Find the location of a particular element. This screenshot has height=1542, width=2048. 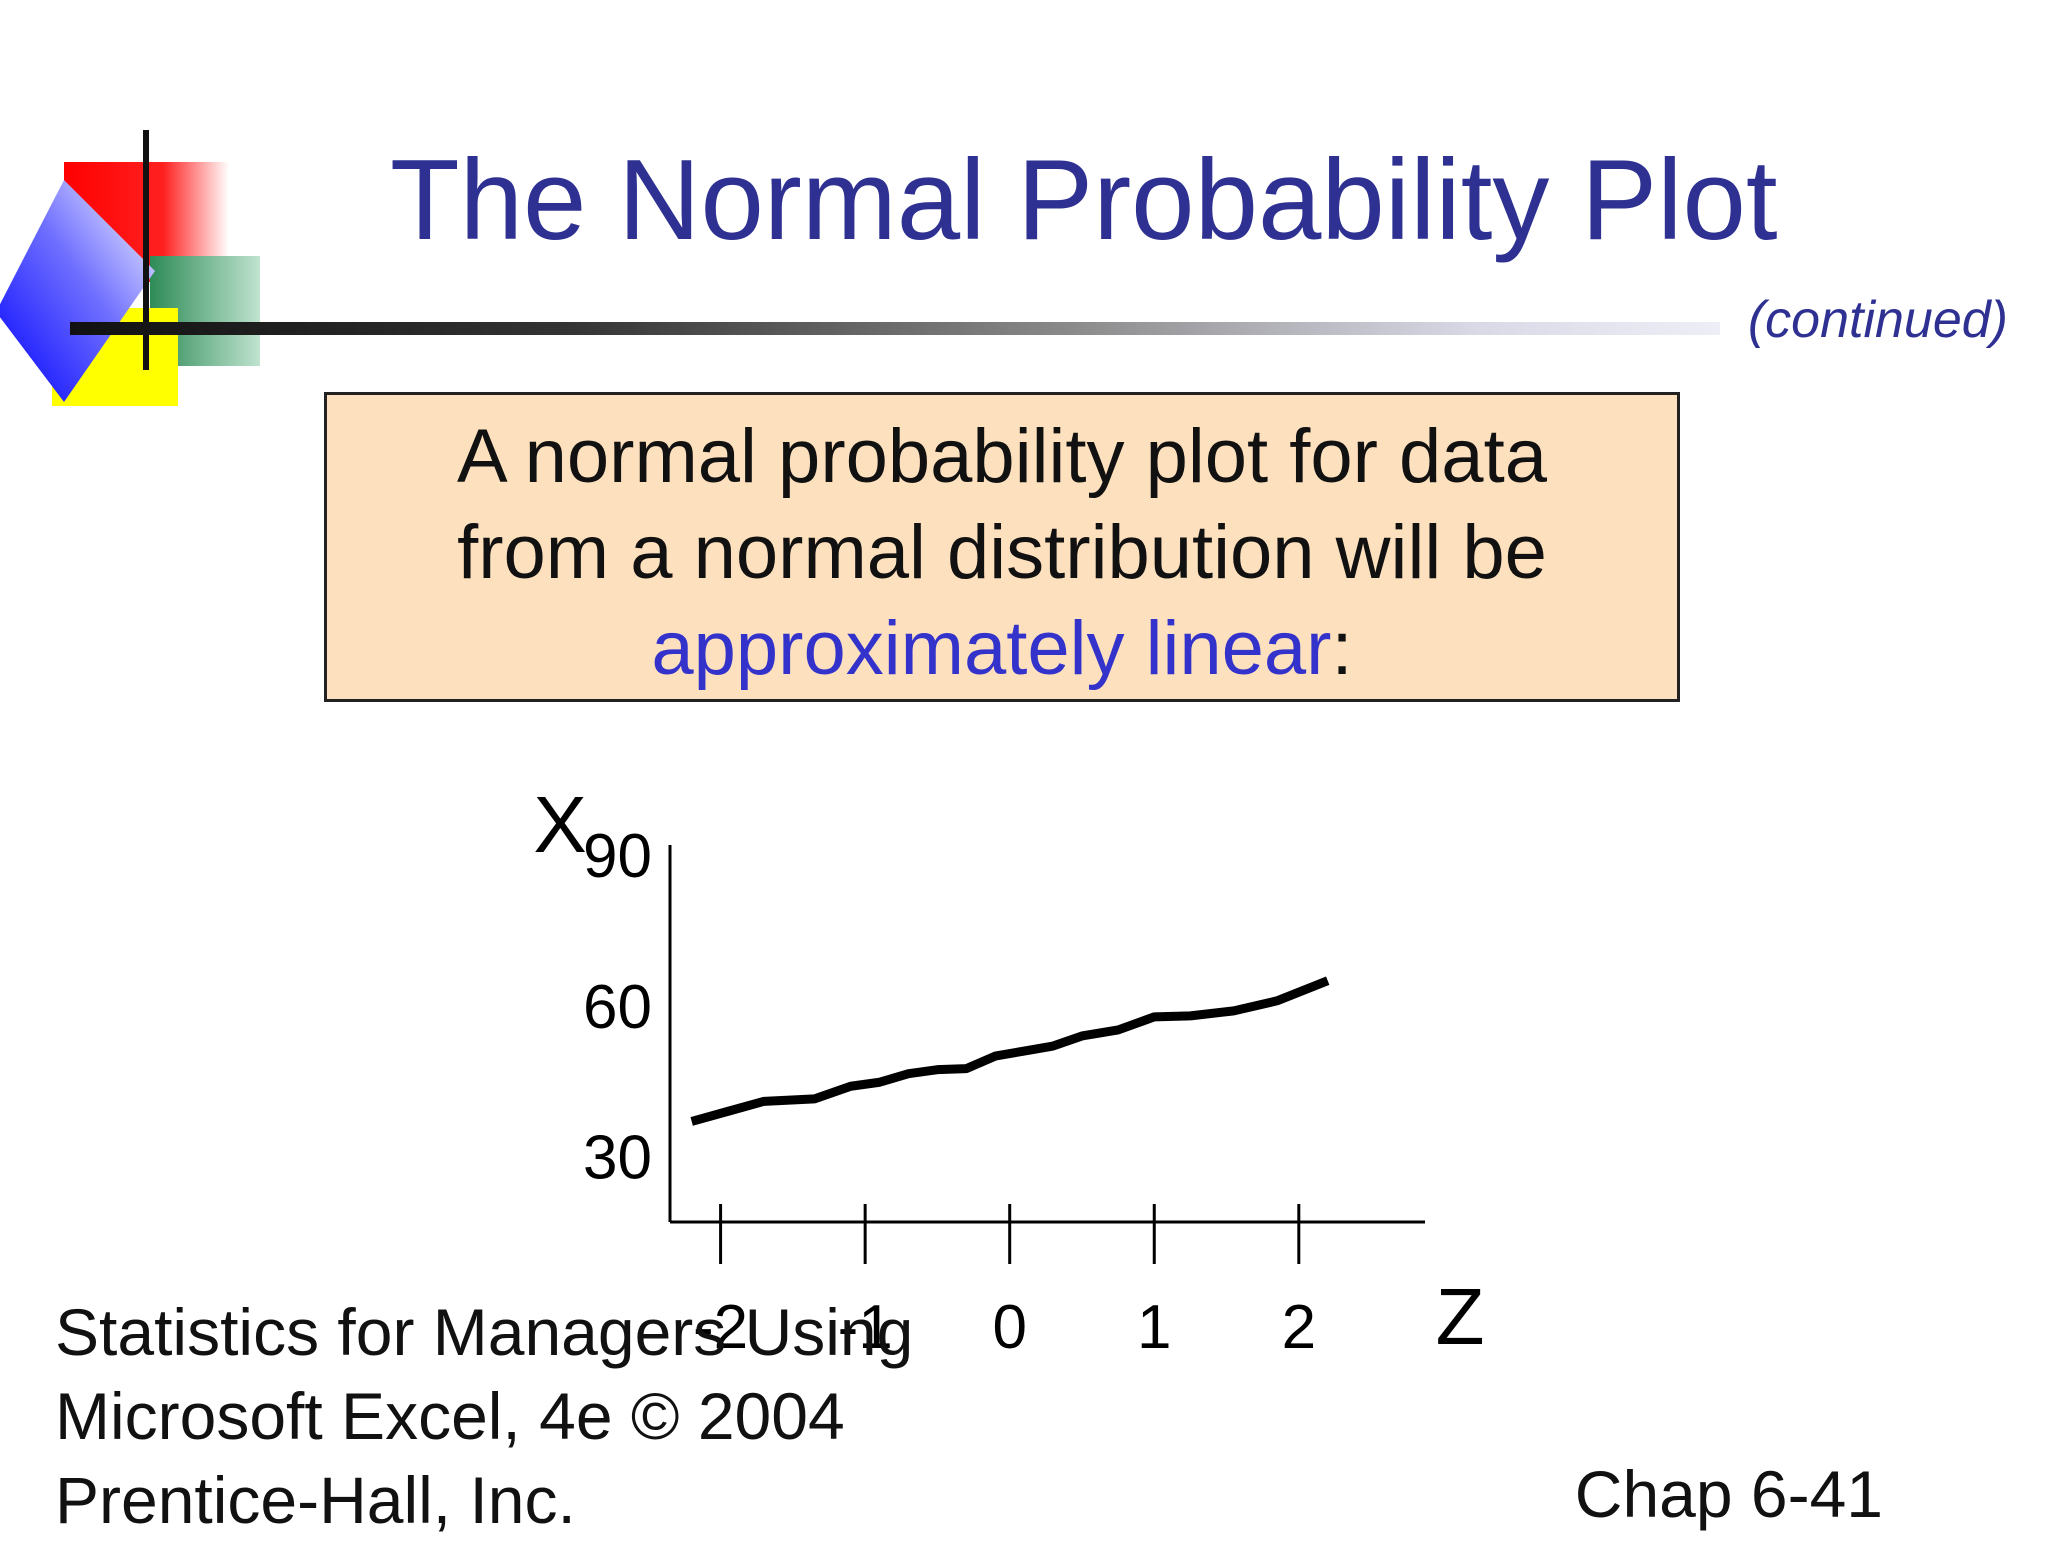

title-underline-rule is located at coordinates (895, 328).